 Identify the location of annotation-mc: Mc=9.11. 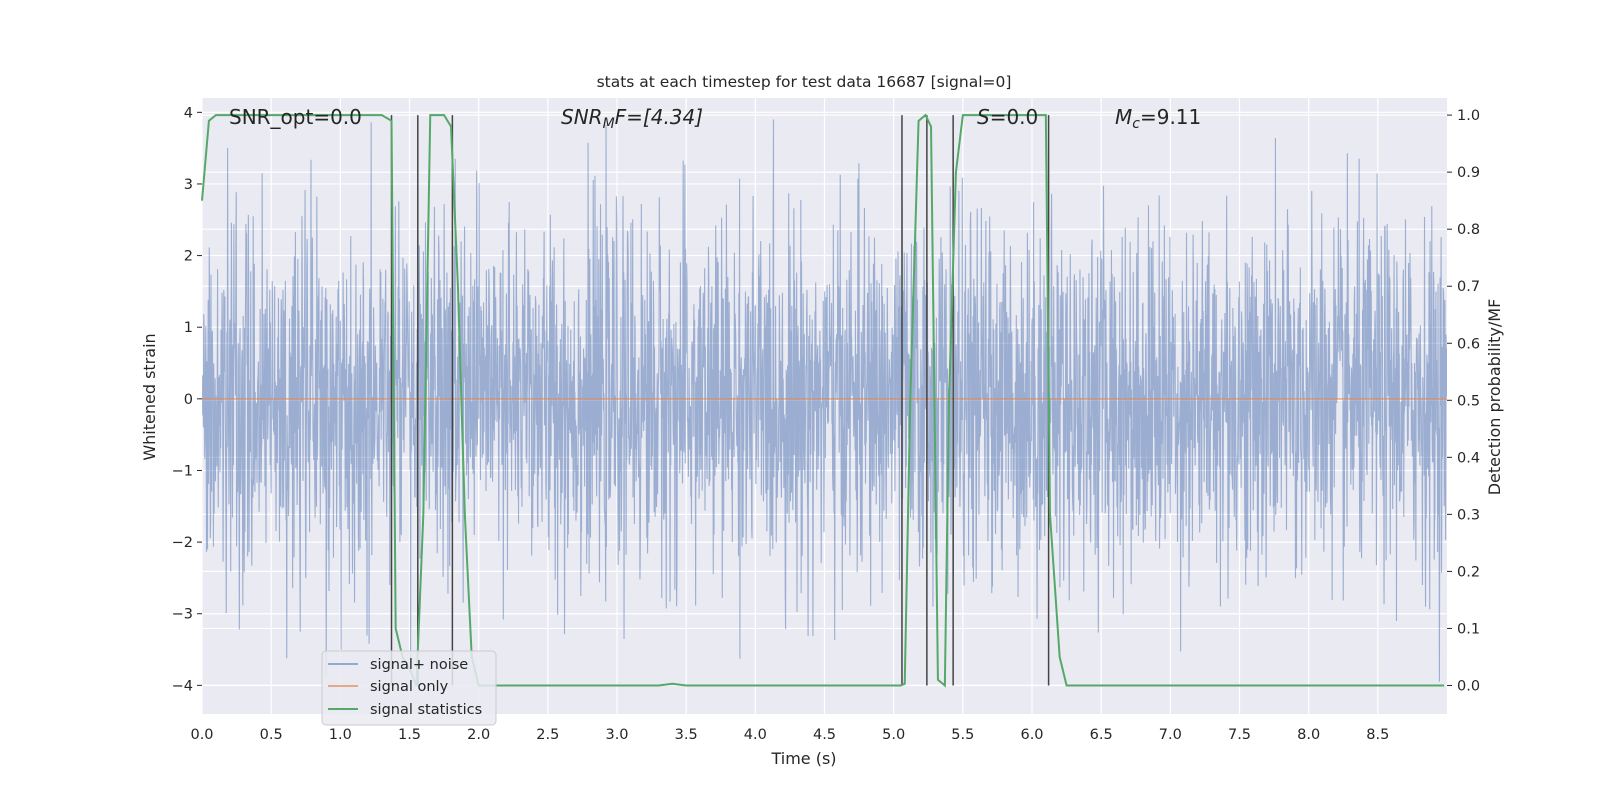
(1158, 118).